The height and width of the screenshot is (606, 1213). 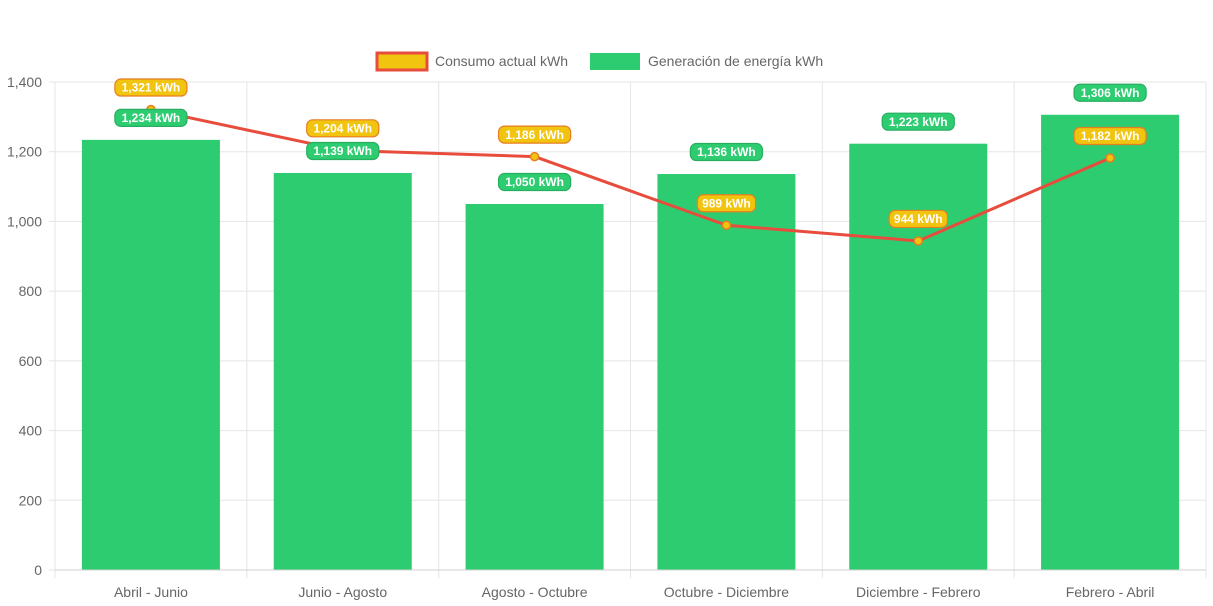 I want to click on data-label-consumo-text: 1,186 kWh, so click(x=534, y=135).